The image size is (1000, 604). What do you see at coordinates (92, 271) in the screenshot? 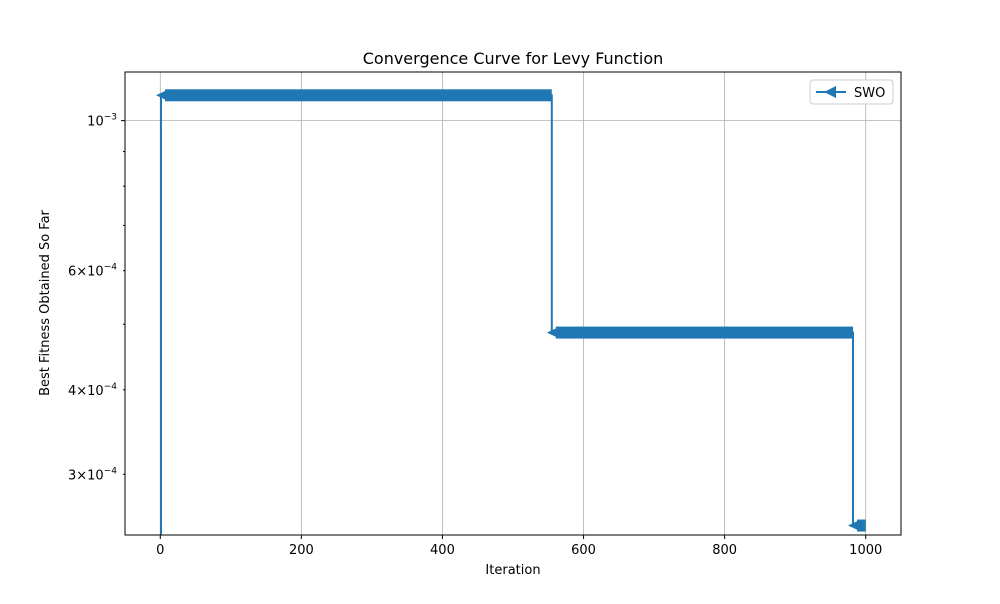
I see `y-minor-tick-label: 6×10⁻⁴` at bounding box center [92, 271].